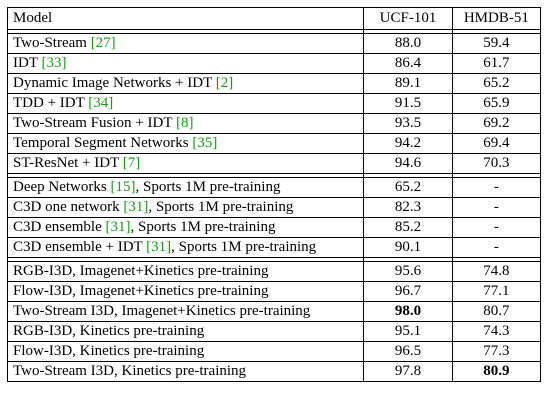  Describe the element at coordinates (496, 18) in the screenshot. I see `header-hmdb51: HMDB-51` at that location.